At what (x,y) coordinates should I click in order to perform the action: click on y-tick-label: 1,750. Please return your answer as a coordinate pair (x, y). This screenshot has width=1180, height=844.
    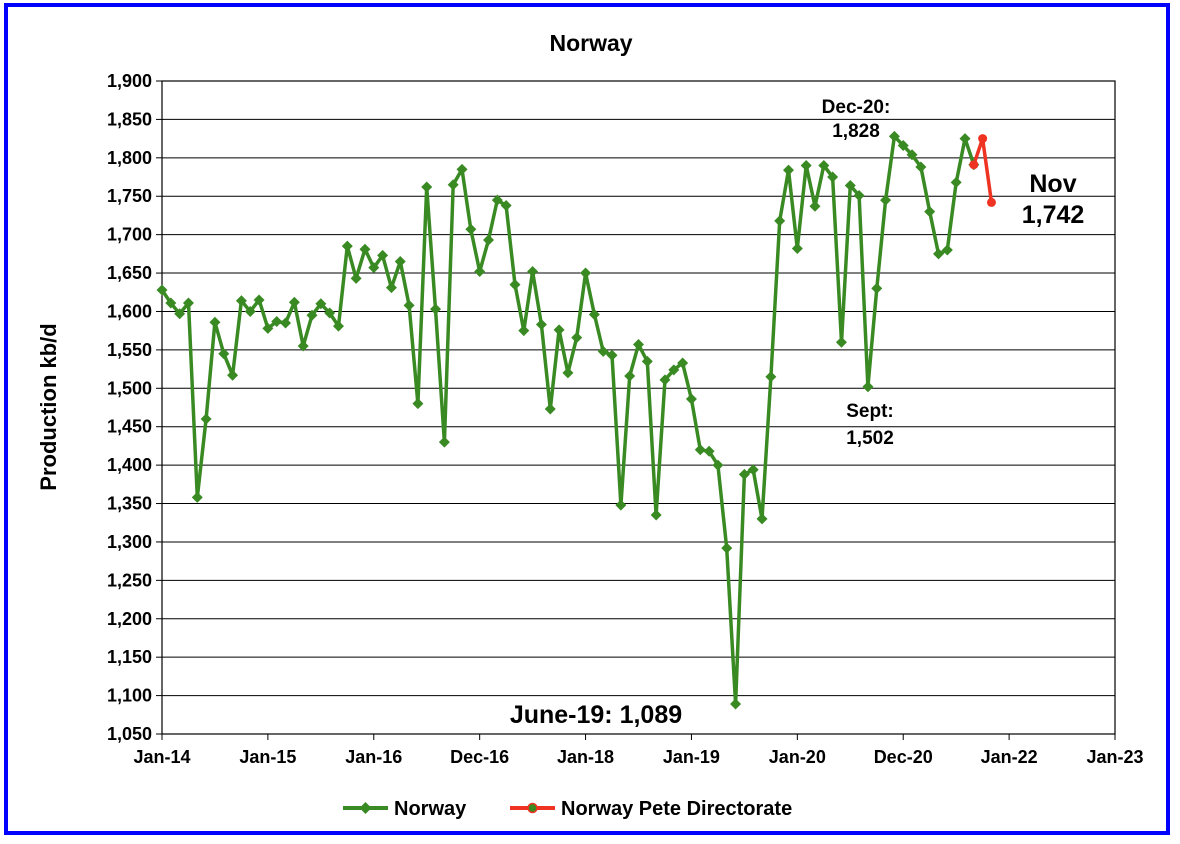
    Looking at the image, I should click on (129, 196).